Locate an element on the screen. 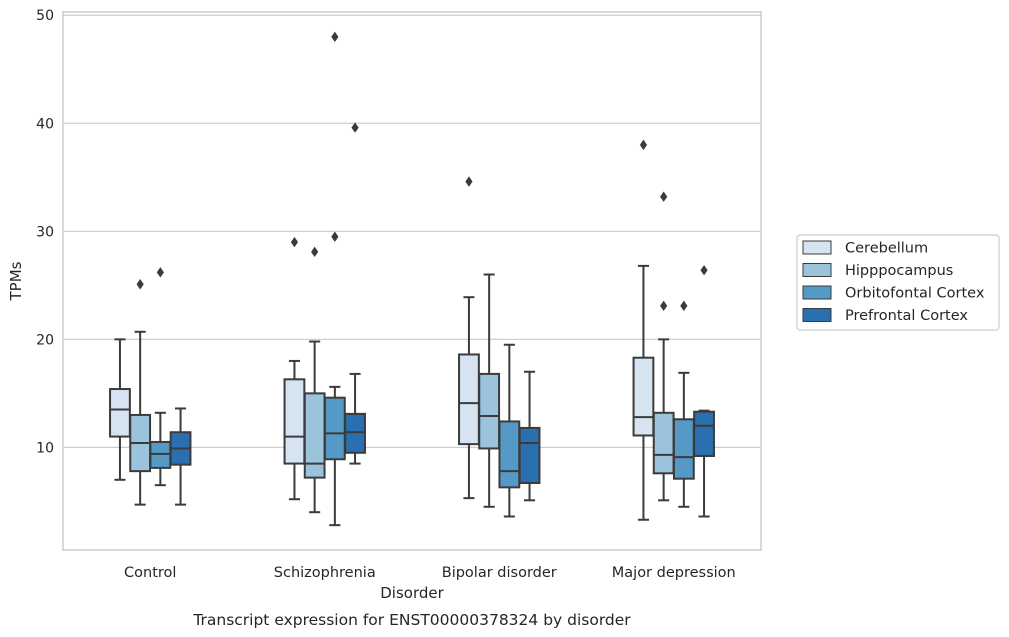  legend-label: Cerebellum is located at coordinates (886, 249).